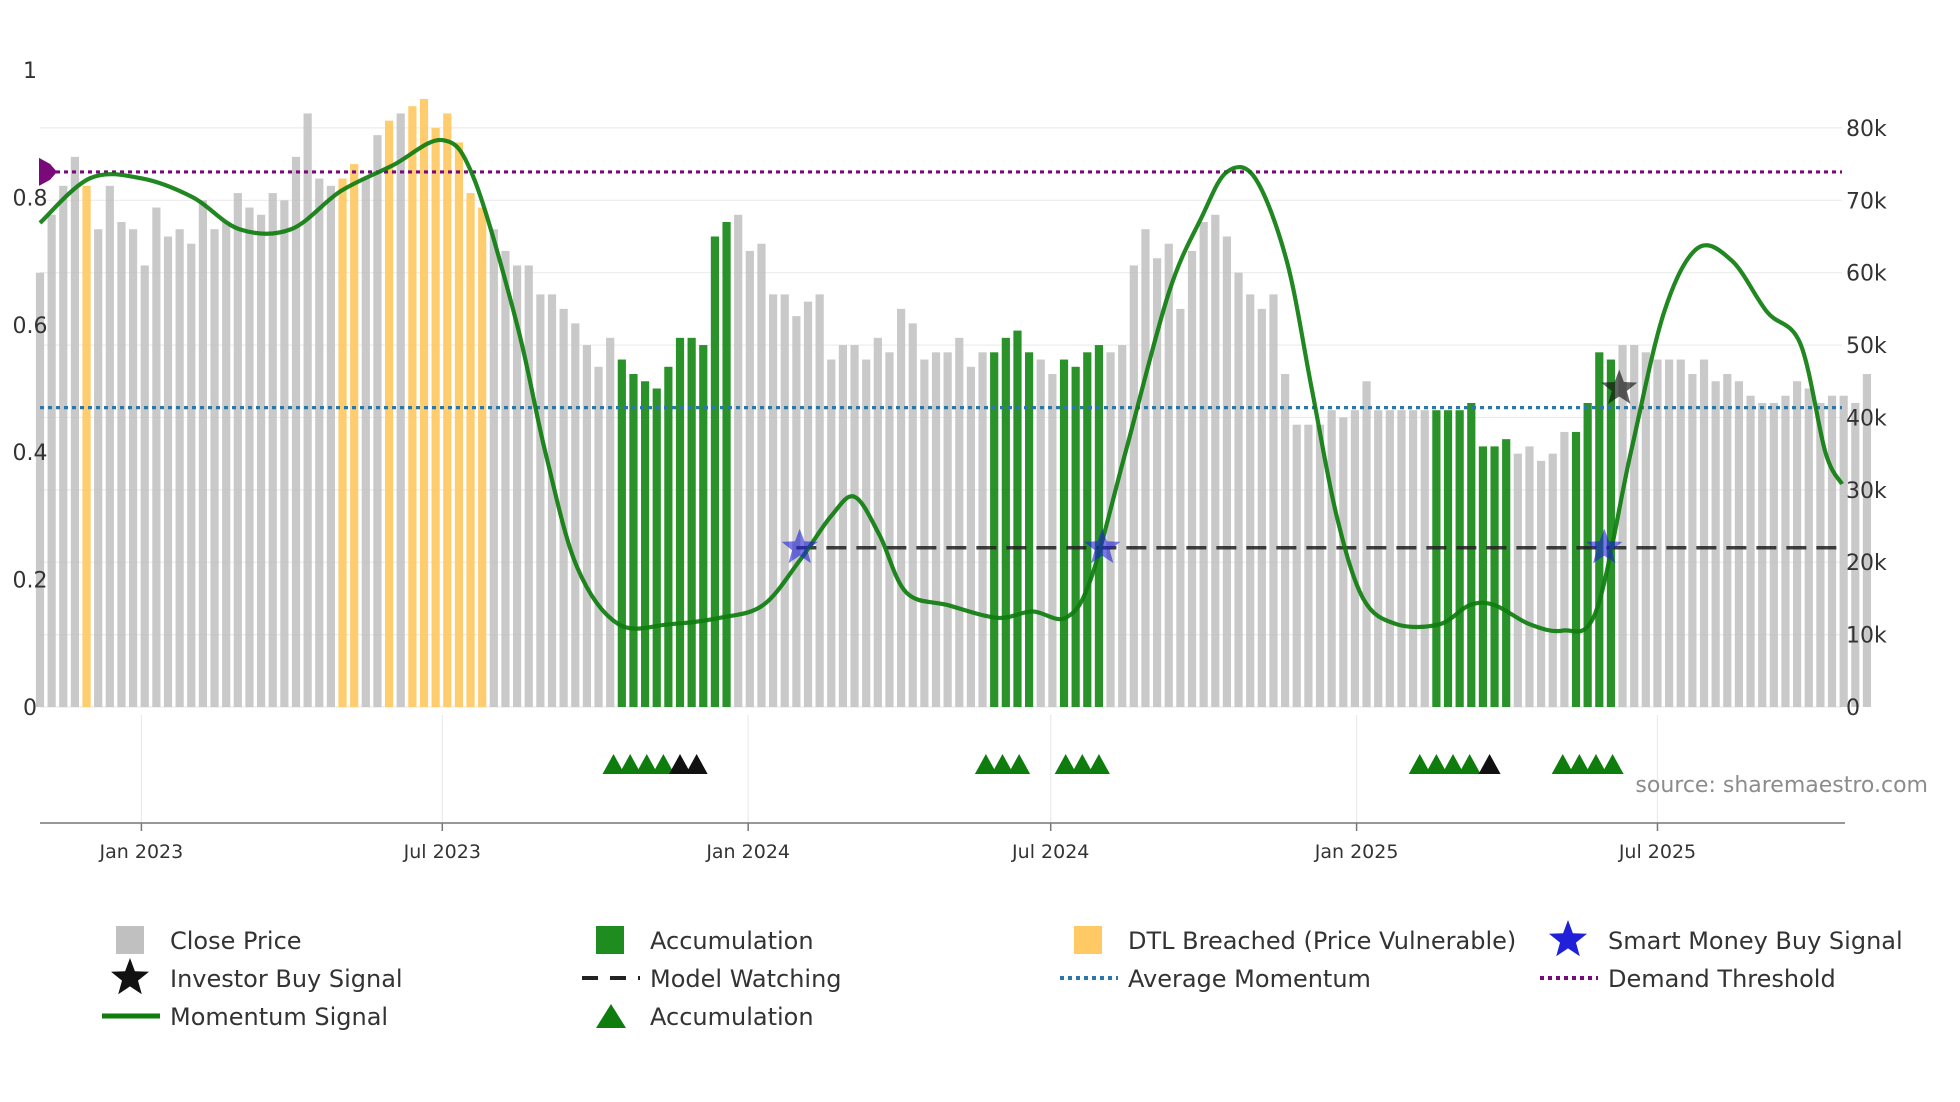 Image resolution: width=1960 pixels, height=1102 pixels. Describe the element at coordinates (1619, 386) in the screenshot. I see `investor-star` at that location.